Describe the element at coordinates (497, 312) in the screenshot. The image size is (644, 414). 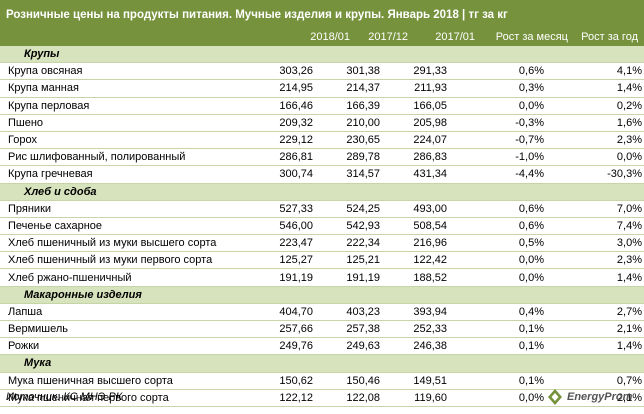
I see `value-cell: 0,4%` at that location.